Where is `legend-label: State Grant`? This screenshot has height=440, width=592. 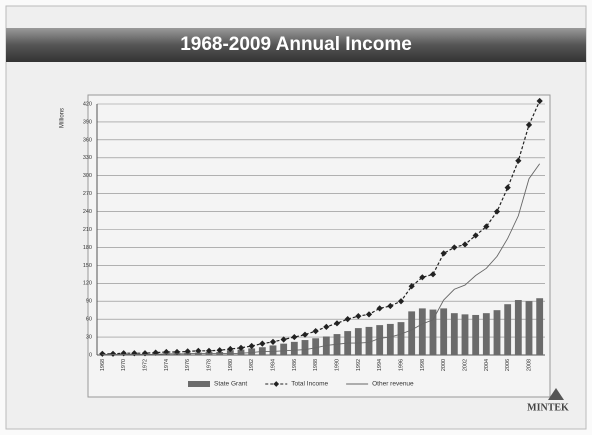
legend-label: State Grant is located at coordinates (230, 384).